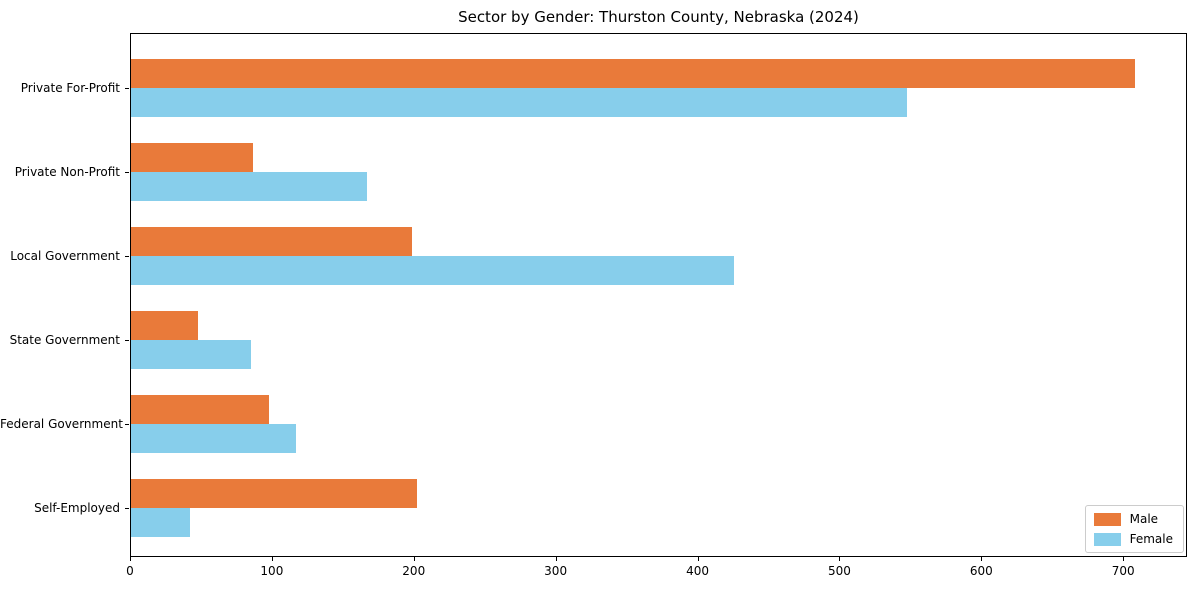  I want to click on x-tick-label-100: 100, so click(272, 571).